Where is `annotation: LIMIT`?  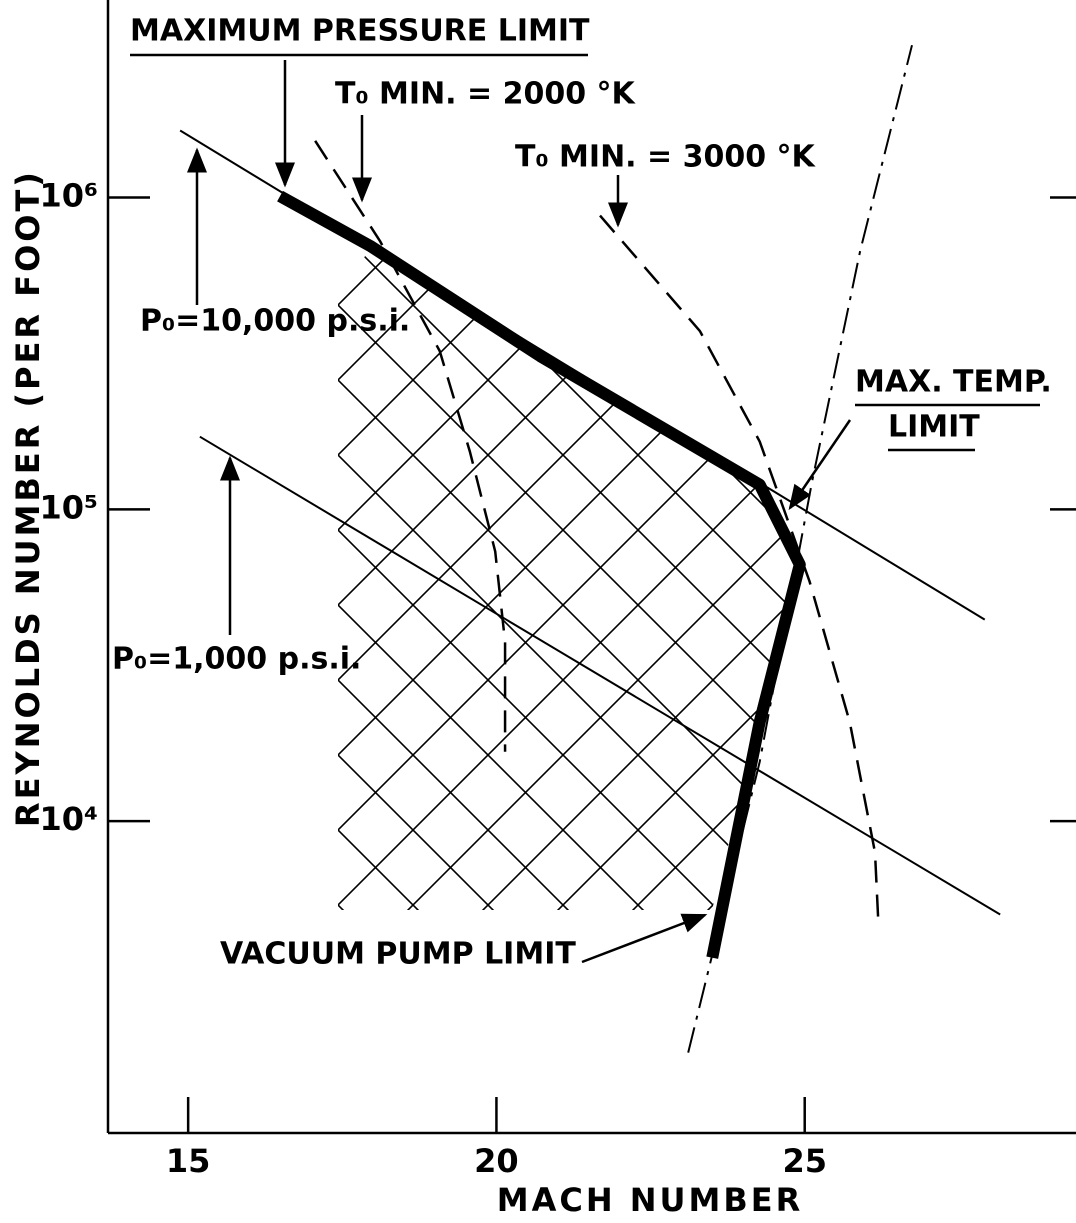 annotation: LIMIT is located at coordinates (934, 427).